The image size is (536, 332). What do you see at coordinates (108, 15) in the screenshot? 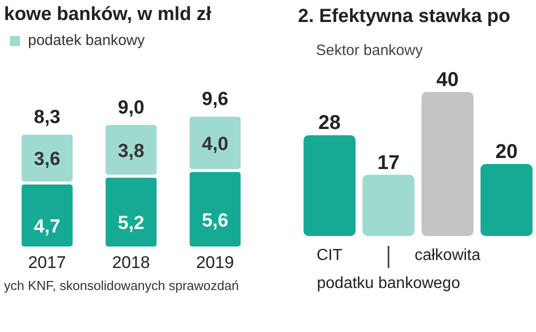
I see `chart-title: kowe banków, w mld zł` at bounding box center [108, 15].